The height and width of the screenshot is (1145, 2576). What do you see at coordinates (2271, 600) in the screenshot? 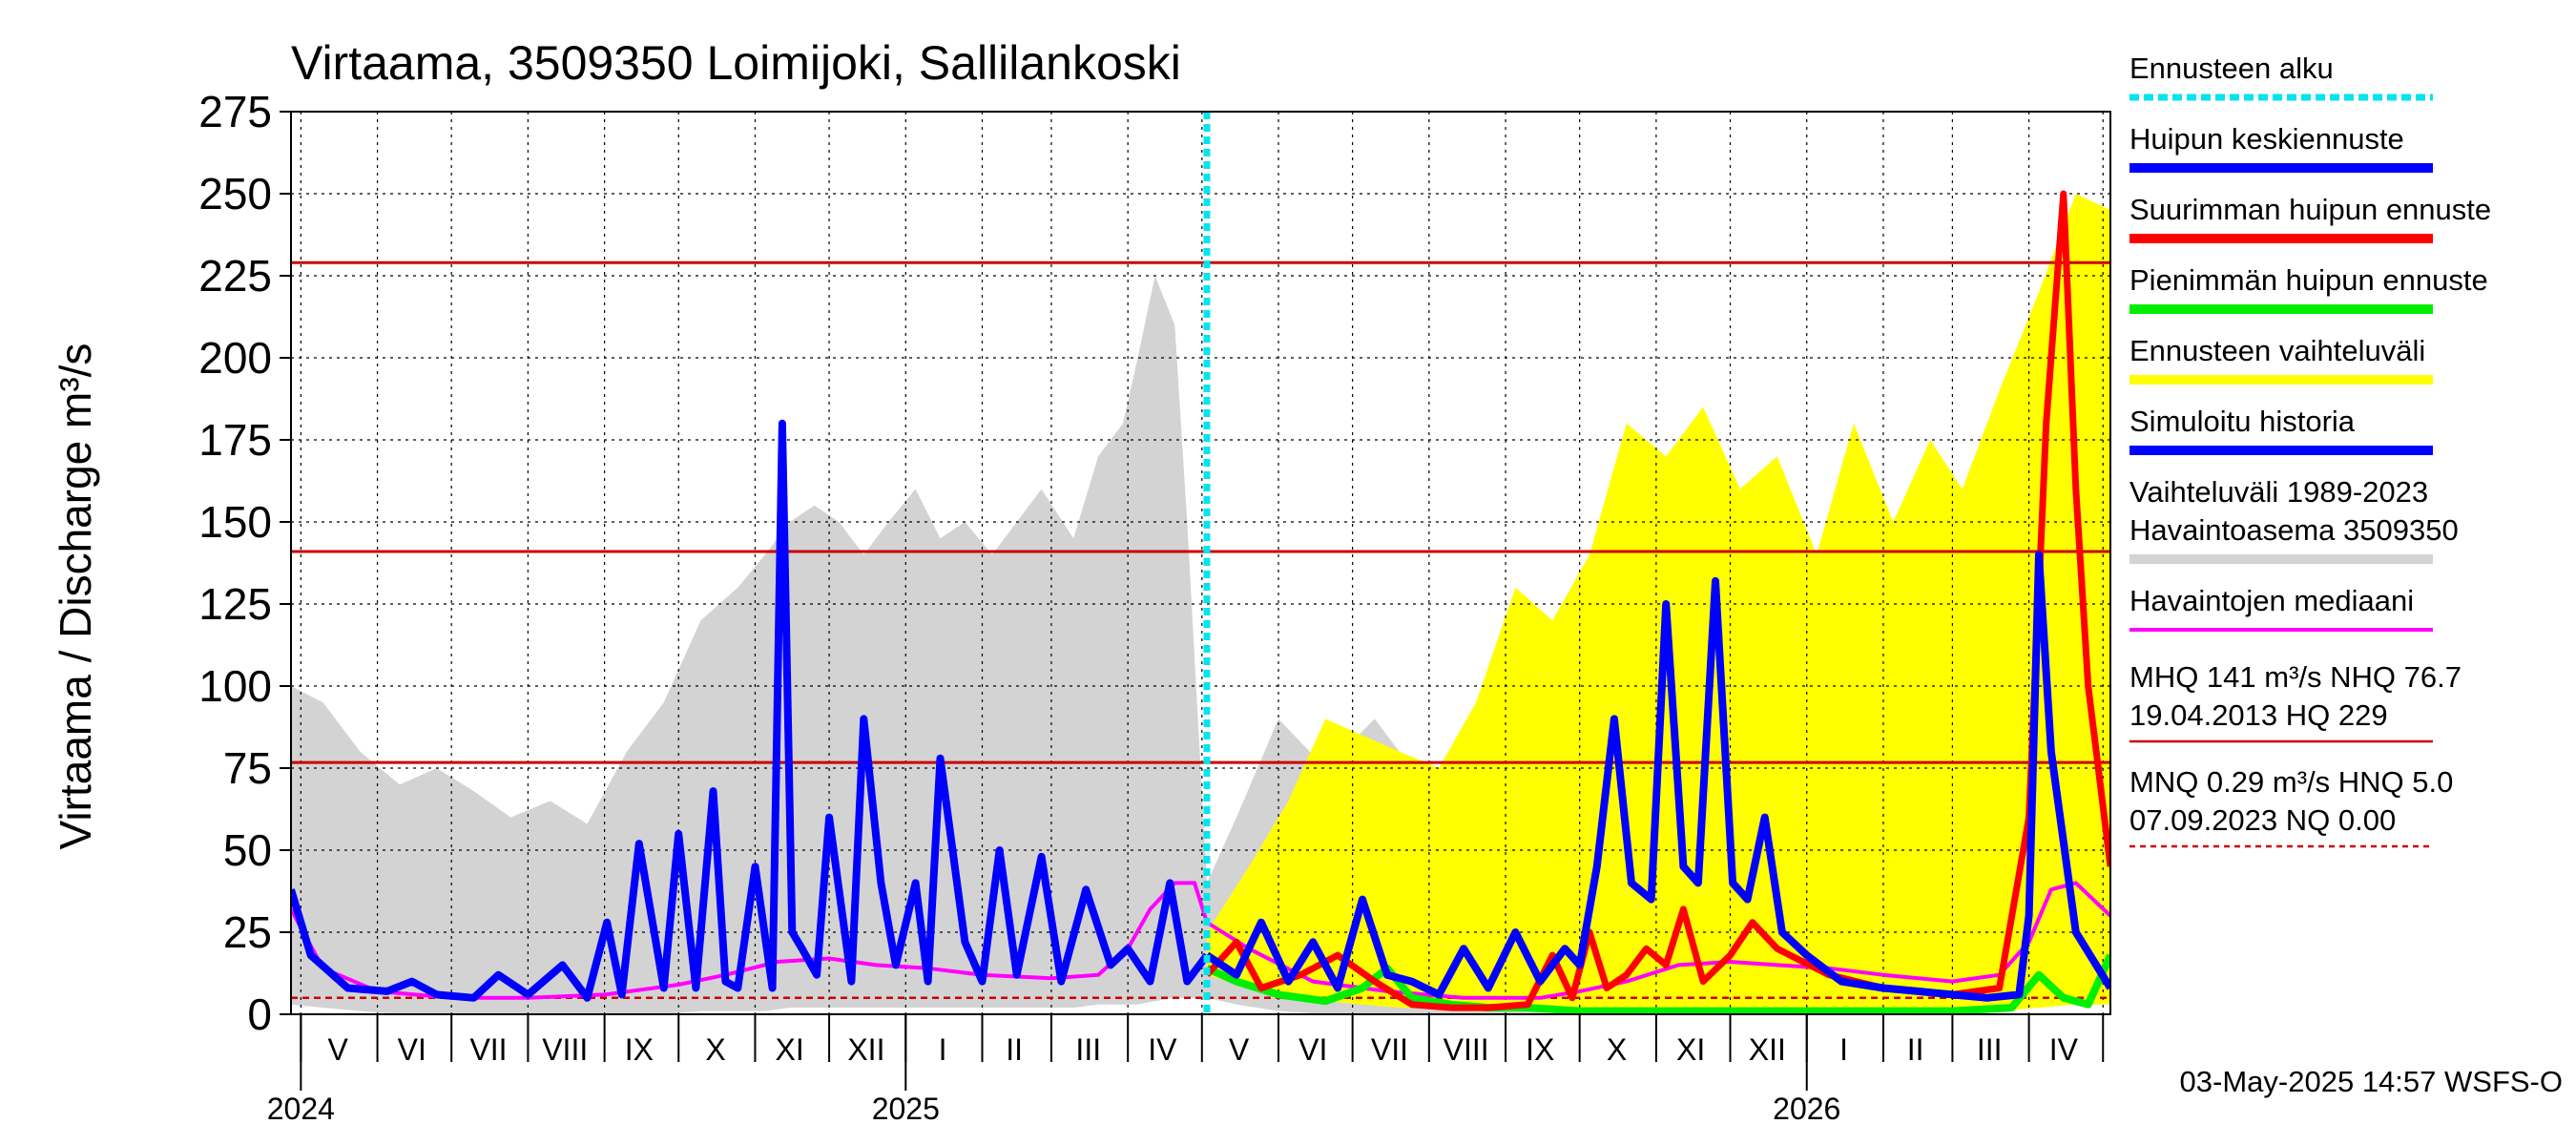
I see `legend-label: Havaintojen mediaani` at bounding box center [2271, 600].